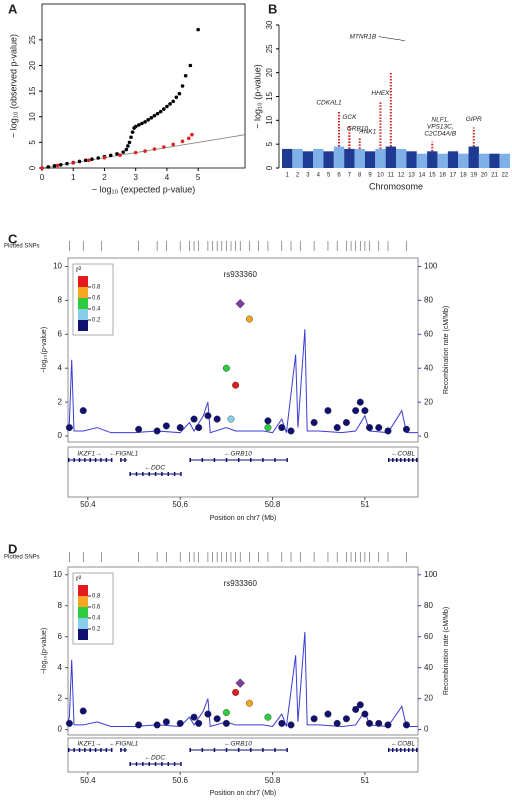 The width and height of the screenshot is (512, 800). Describe the element at coordinates (32, 142) in the screenshot. I see `y-tick-label: 5` at that location.